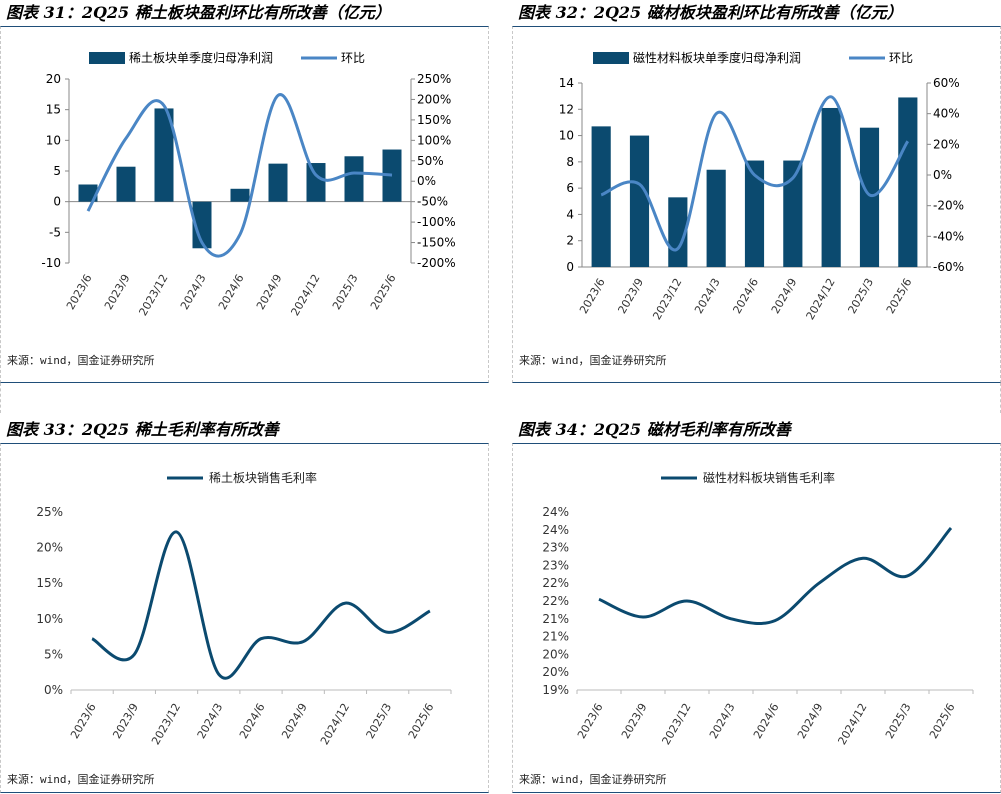  Describe the element at coordinates (710, 13) in the screenshot. I see `chart-title-32: 图表 32：2Q25 磁材板块盈利环比有所改善（亿元）` at that location.